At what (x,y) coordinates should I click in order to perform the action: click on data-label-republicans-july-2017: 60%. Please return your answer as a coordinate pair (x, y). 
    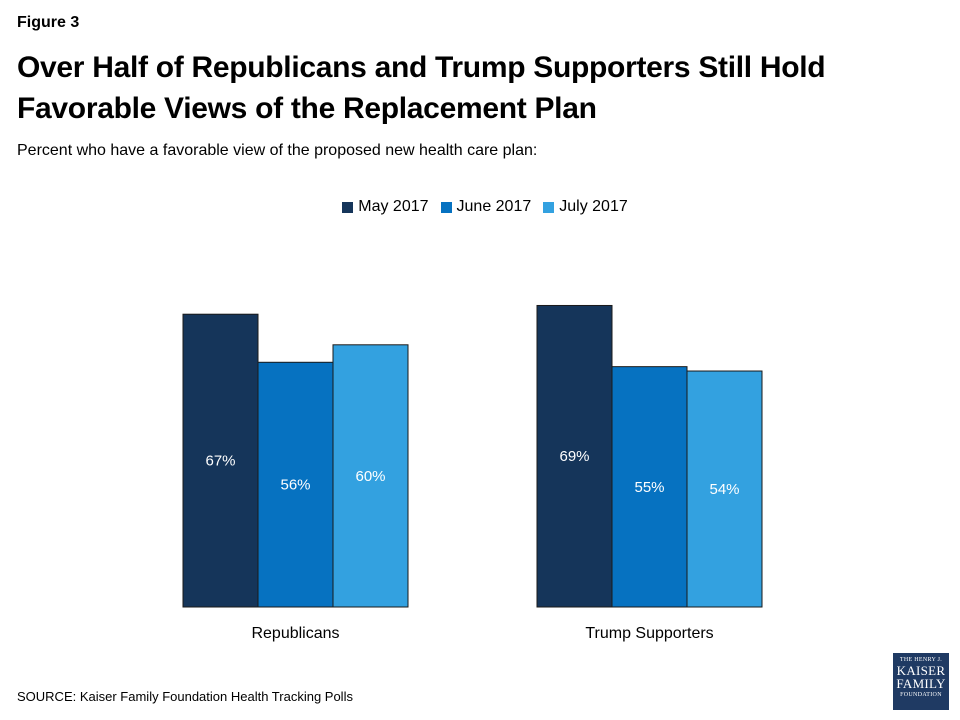
    Looking at the image, I should click on (370, 476).